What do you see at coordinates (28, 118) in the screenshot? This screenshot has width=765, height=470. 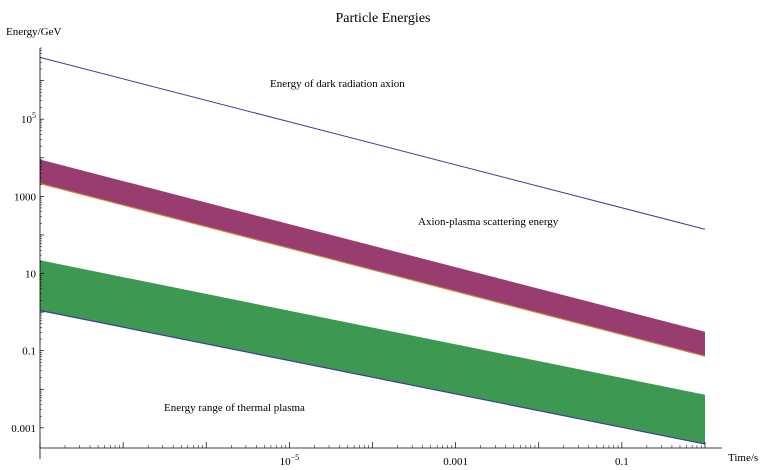 I see `y-tick-label-4: 105` at bounding box center [28, 118].